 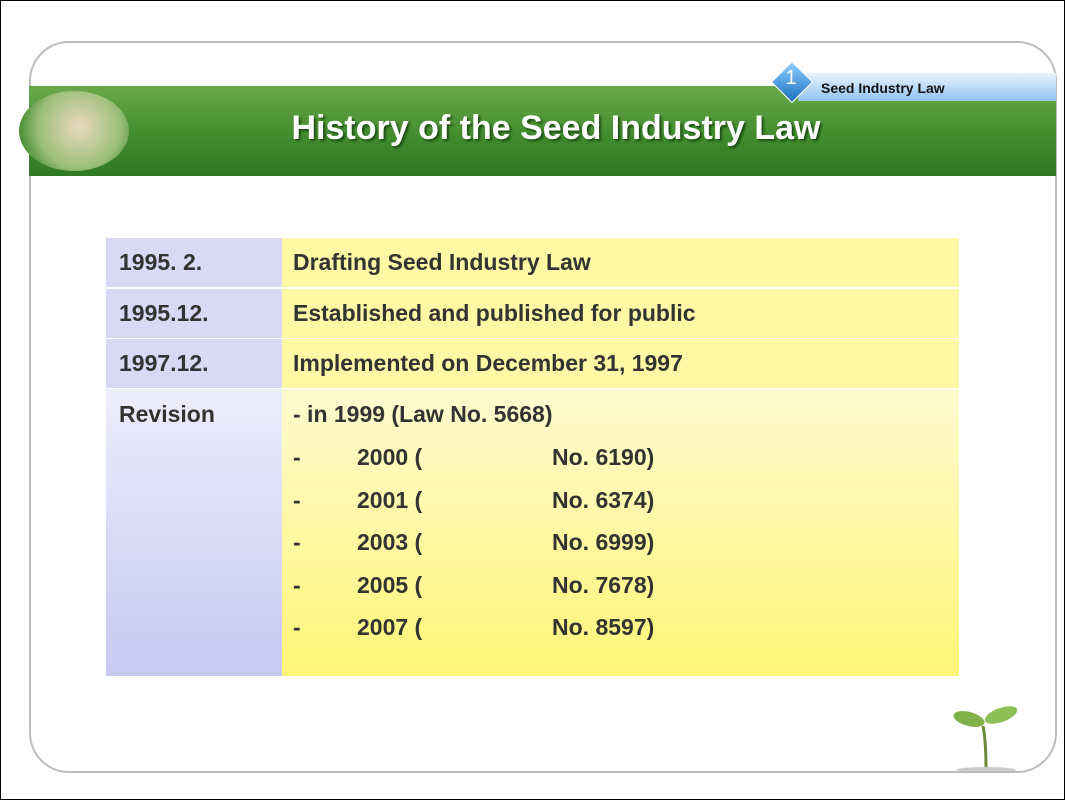 What do you see at coordinates (791, 78) in the screenshot?
I see `badge-number: 1` at bounding box center [791, 78].